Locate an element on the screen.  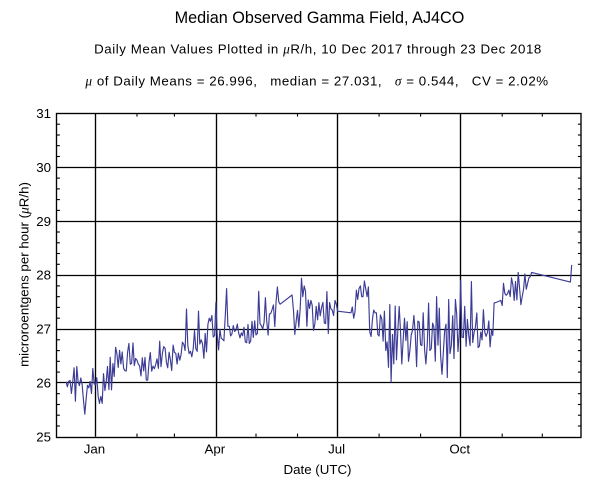
svg-text: Date (UTC) is located at coordinates (318, 469).